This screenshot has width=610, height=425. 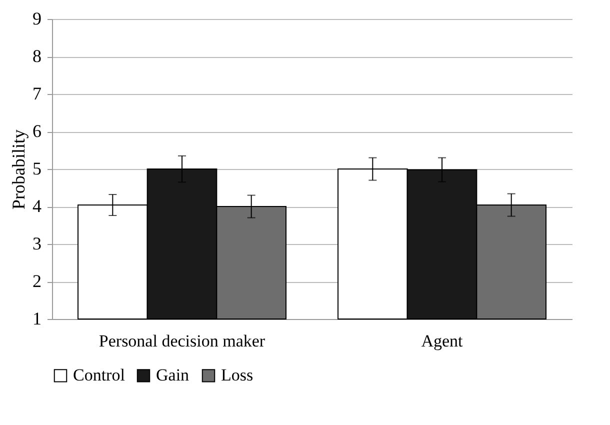 What do you see at coordinates (237, 375) in the screenshot?
I see `legend-label: Loss` at bounding box center [237, 375].